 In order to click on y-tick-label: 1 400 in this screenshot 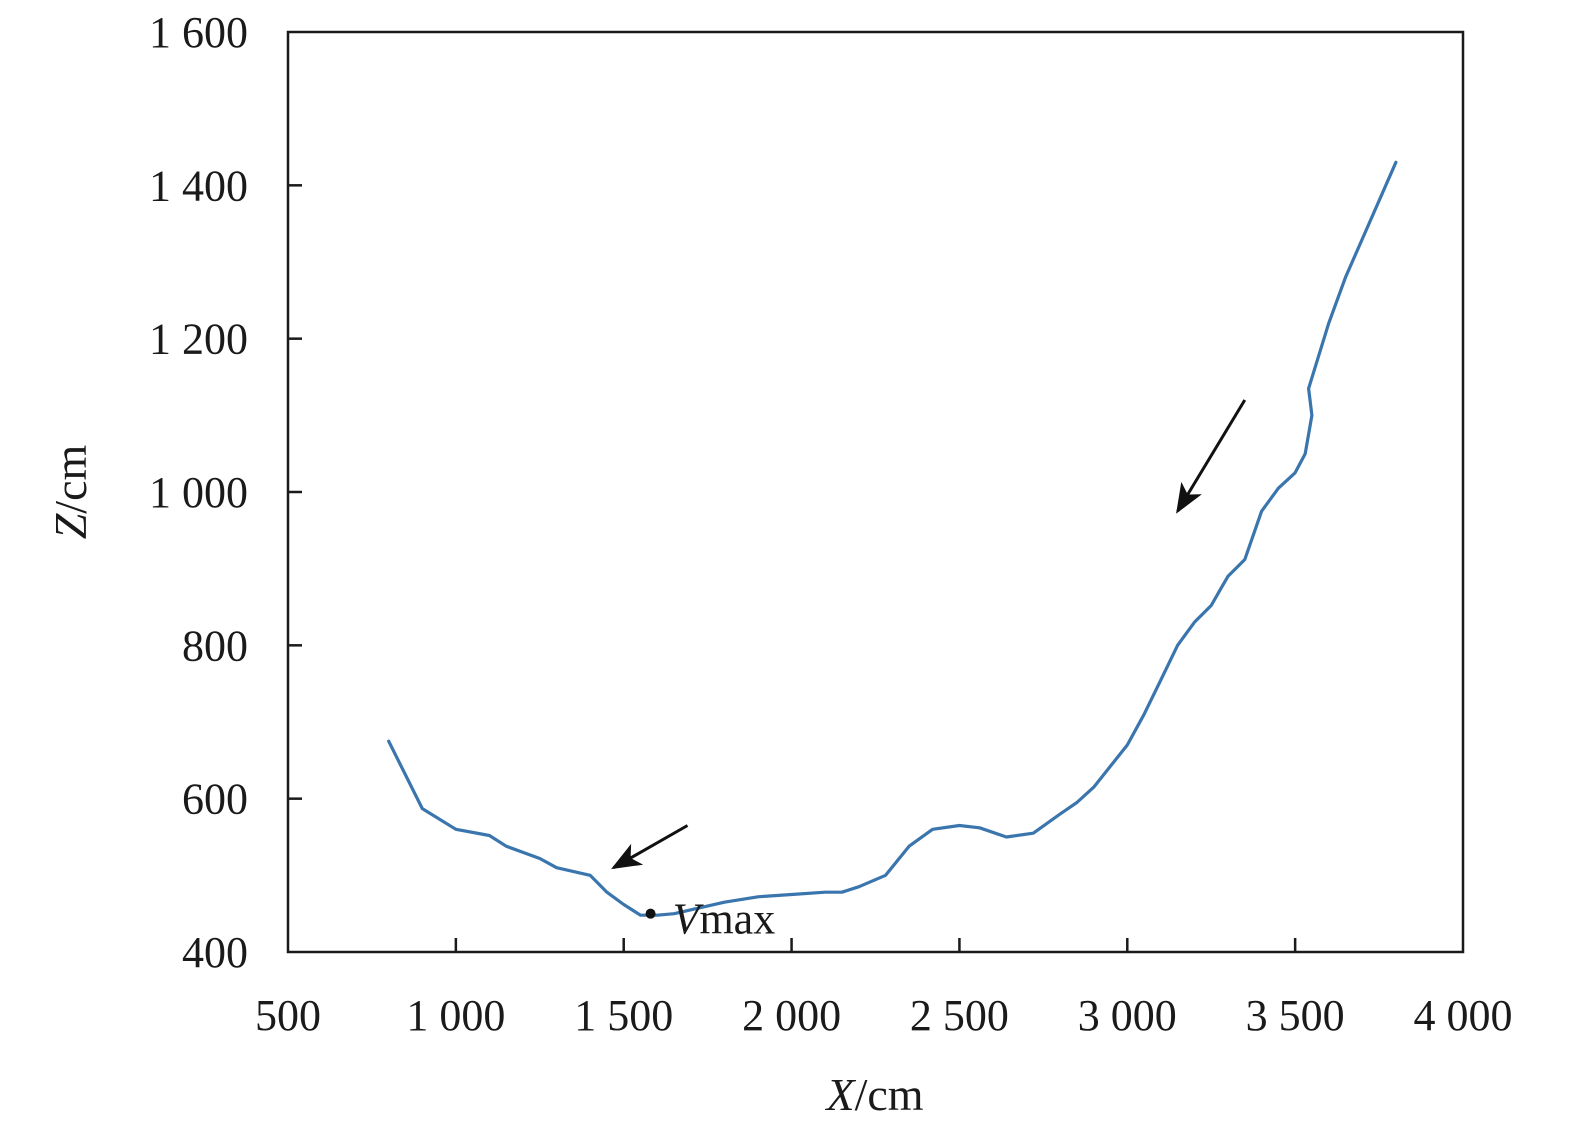, I will do `click(198, 185)`.